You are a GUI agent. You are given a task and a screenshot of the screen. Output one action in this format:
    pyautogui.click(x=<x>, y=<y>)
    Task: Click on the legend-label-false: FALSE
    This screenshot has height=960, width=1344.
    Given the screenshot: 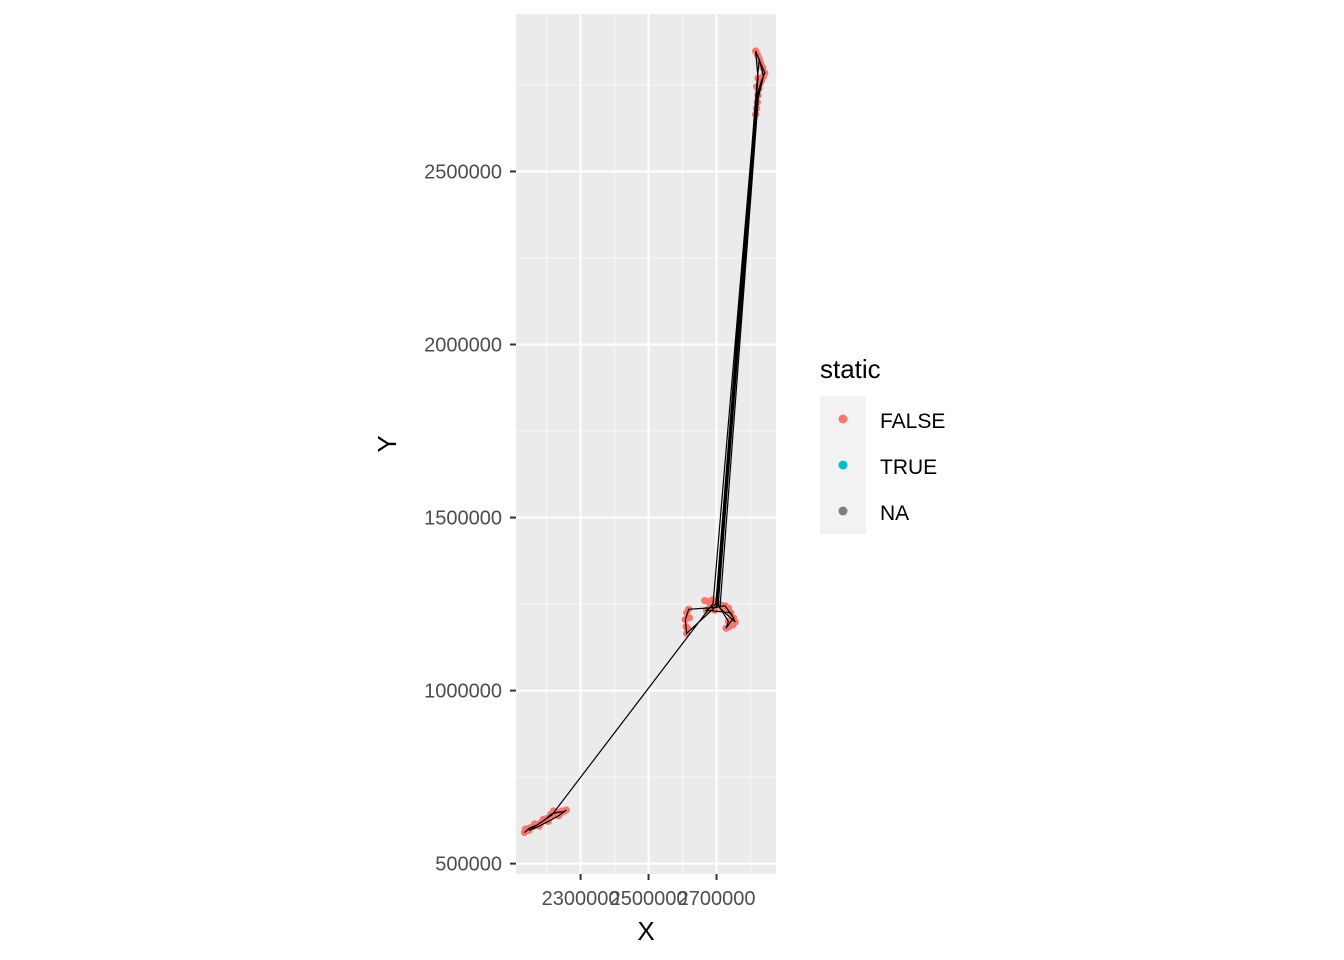 What is the action you would take?
    pyautogui.click(x=912, y=421)
    